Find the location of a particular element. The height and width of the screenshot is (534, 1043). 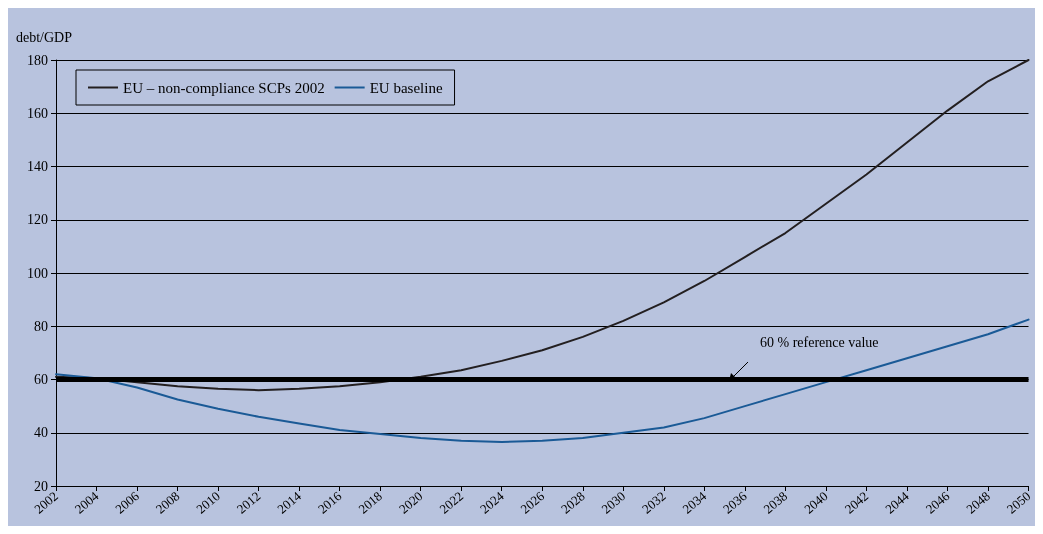

y-tick-label: 120 is located at coordinates (37, 220).